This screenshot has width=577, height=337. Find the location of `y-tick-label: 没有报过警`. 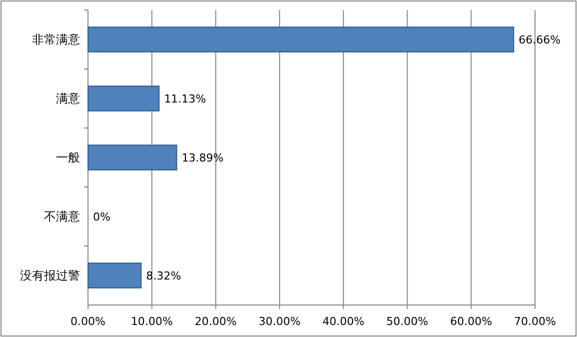

y-tick-label: 没有报过警 is located at coordinates (50, 275).